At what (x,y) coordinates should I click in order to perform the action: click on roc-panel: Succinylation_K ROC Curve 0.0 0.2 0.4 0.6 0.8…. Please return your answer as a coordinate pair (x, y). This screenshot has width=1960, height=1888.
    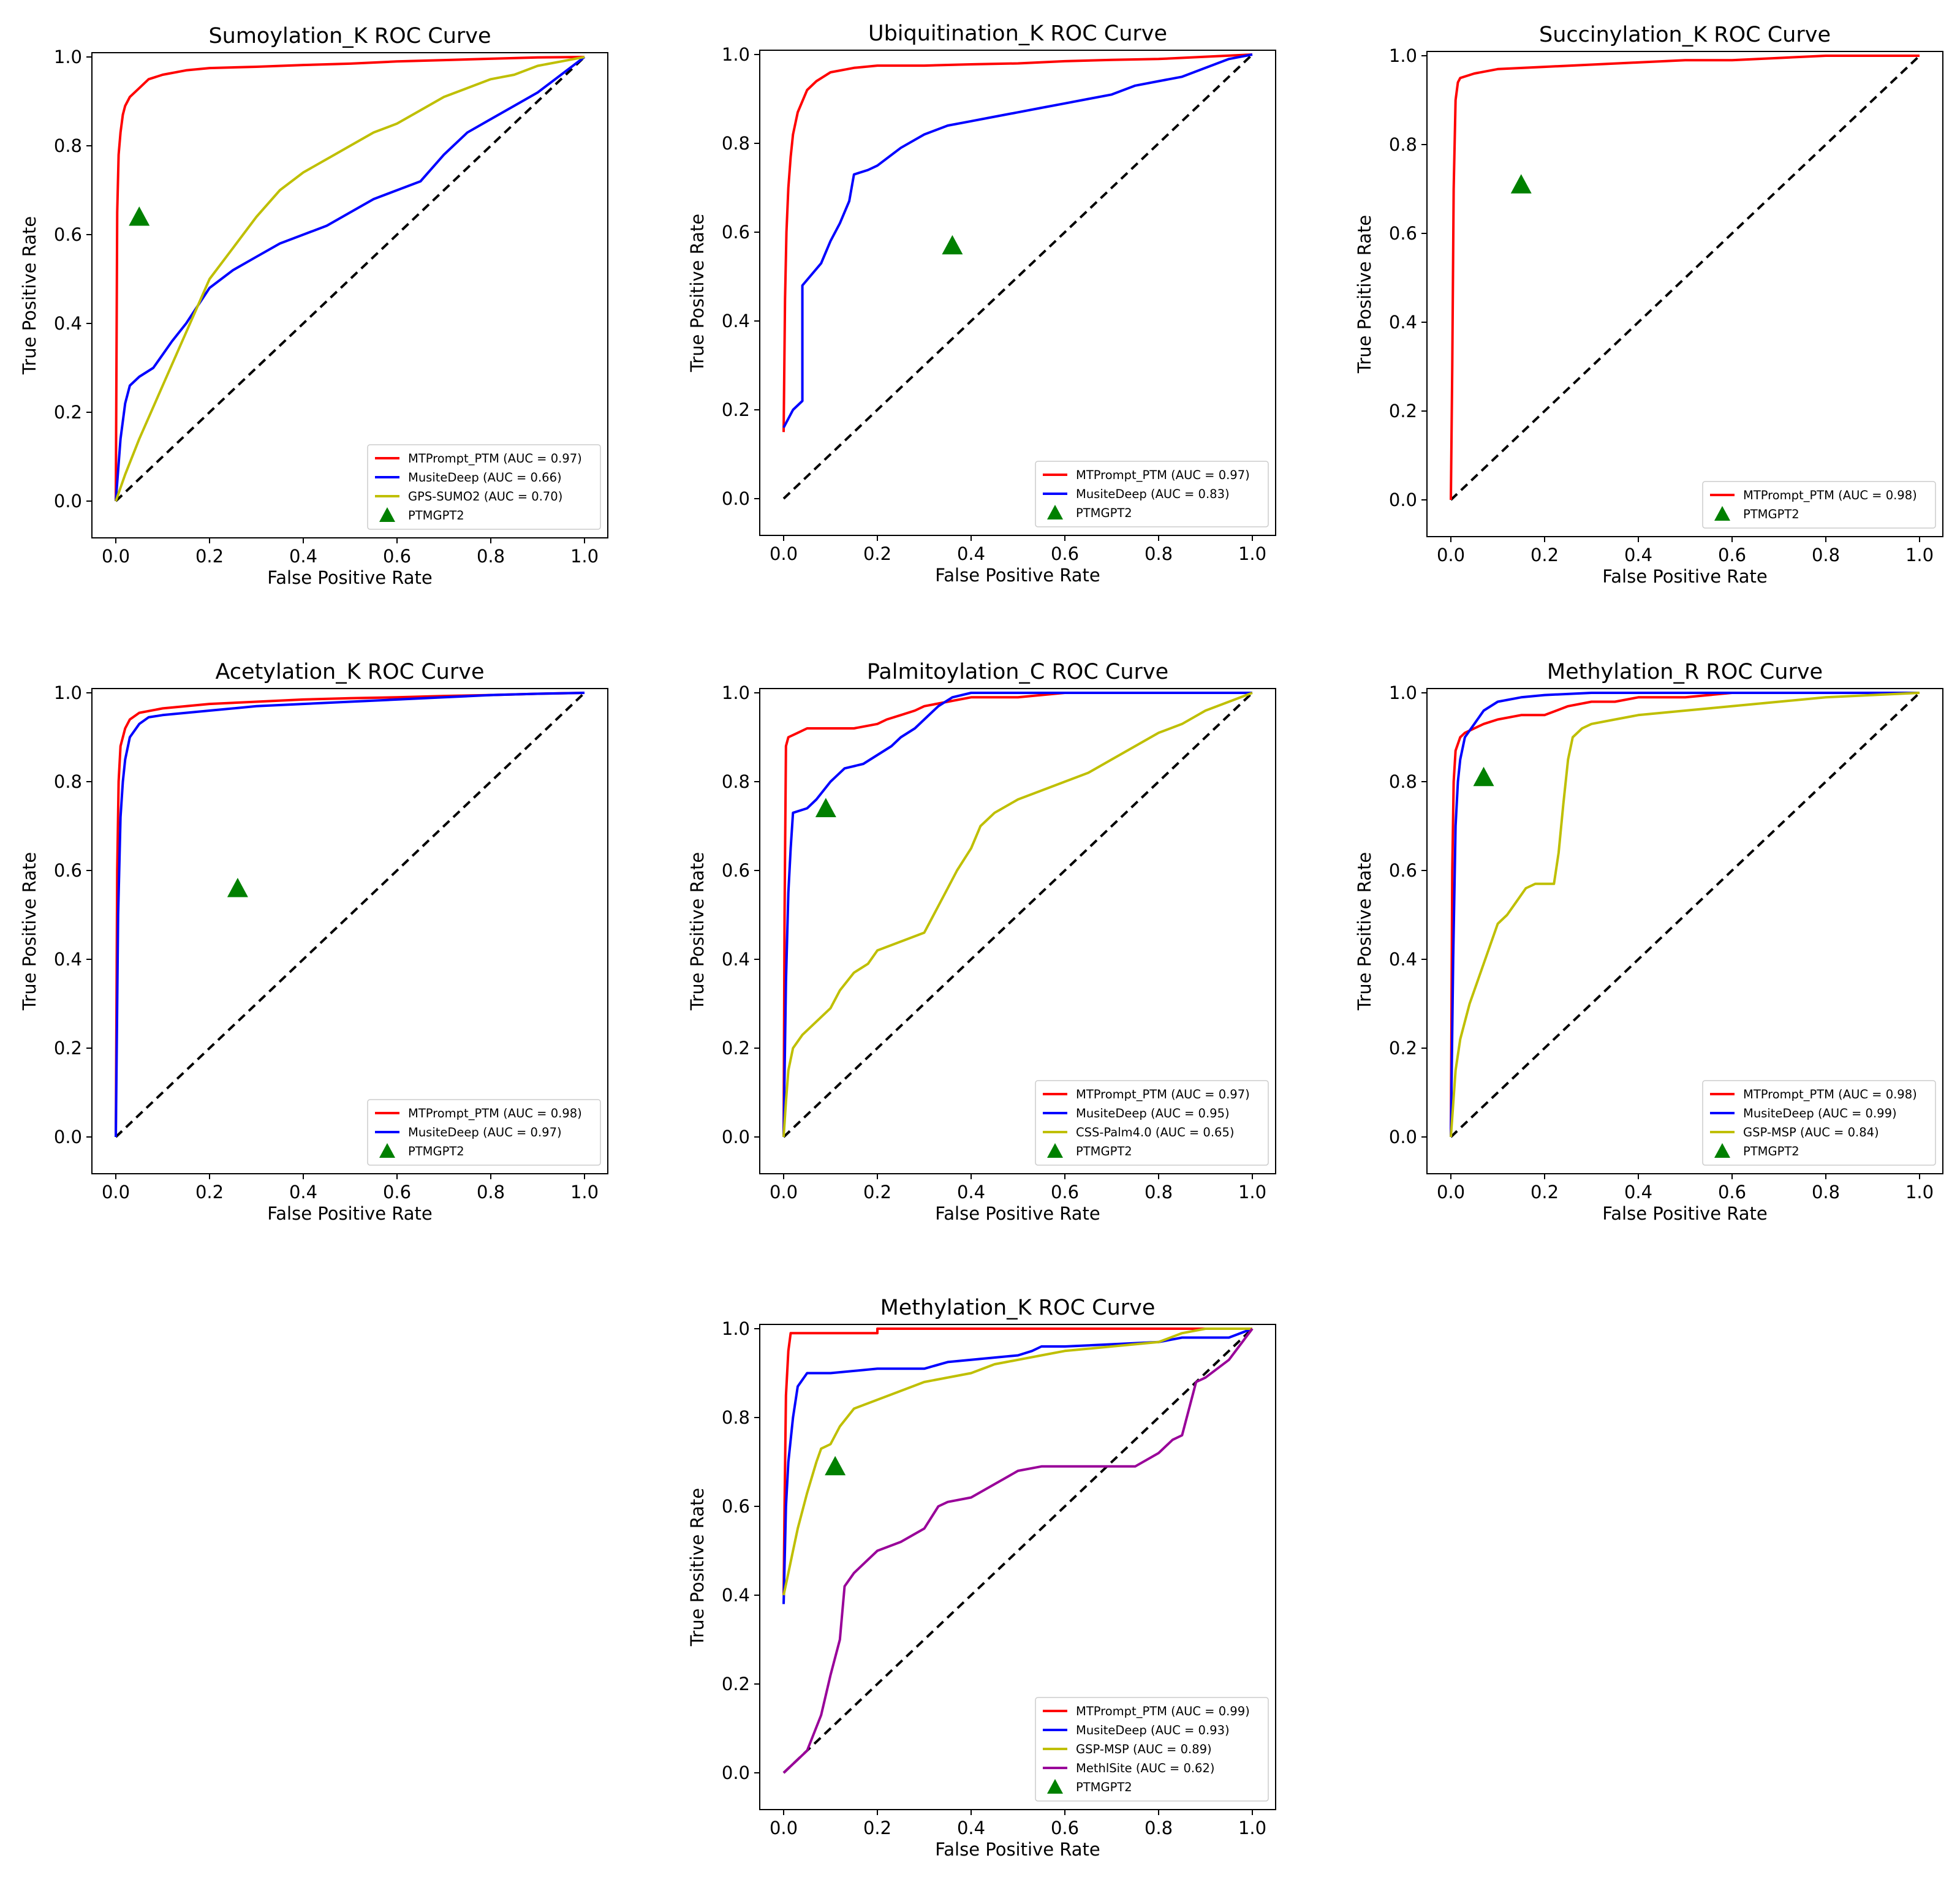
    Looking at the image, I should click on (1648, 305).